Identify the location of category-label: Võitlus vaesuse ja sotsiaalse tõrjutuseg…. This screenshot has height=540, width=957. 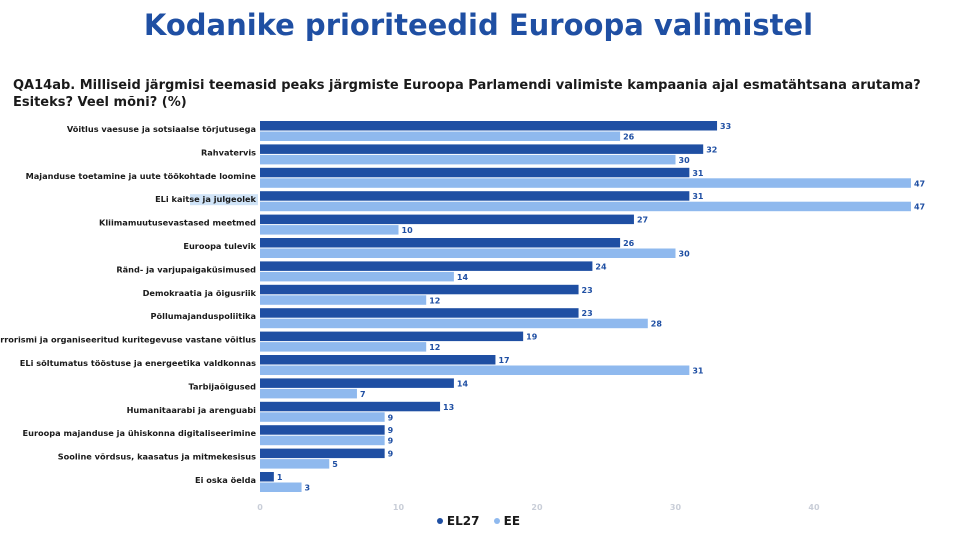
(161, 129).